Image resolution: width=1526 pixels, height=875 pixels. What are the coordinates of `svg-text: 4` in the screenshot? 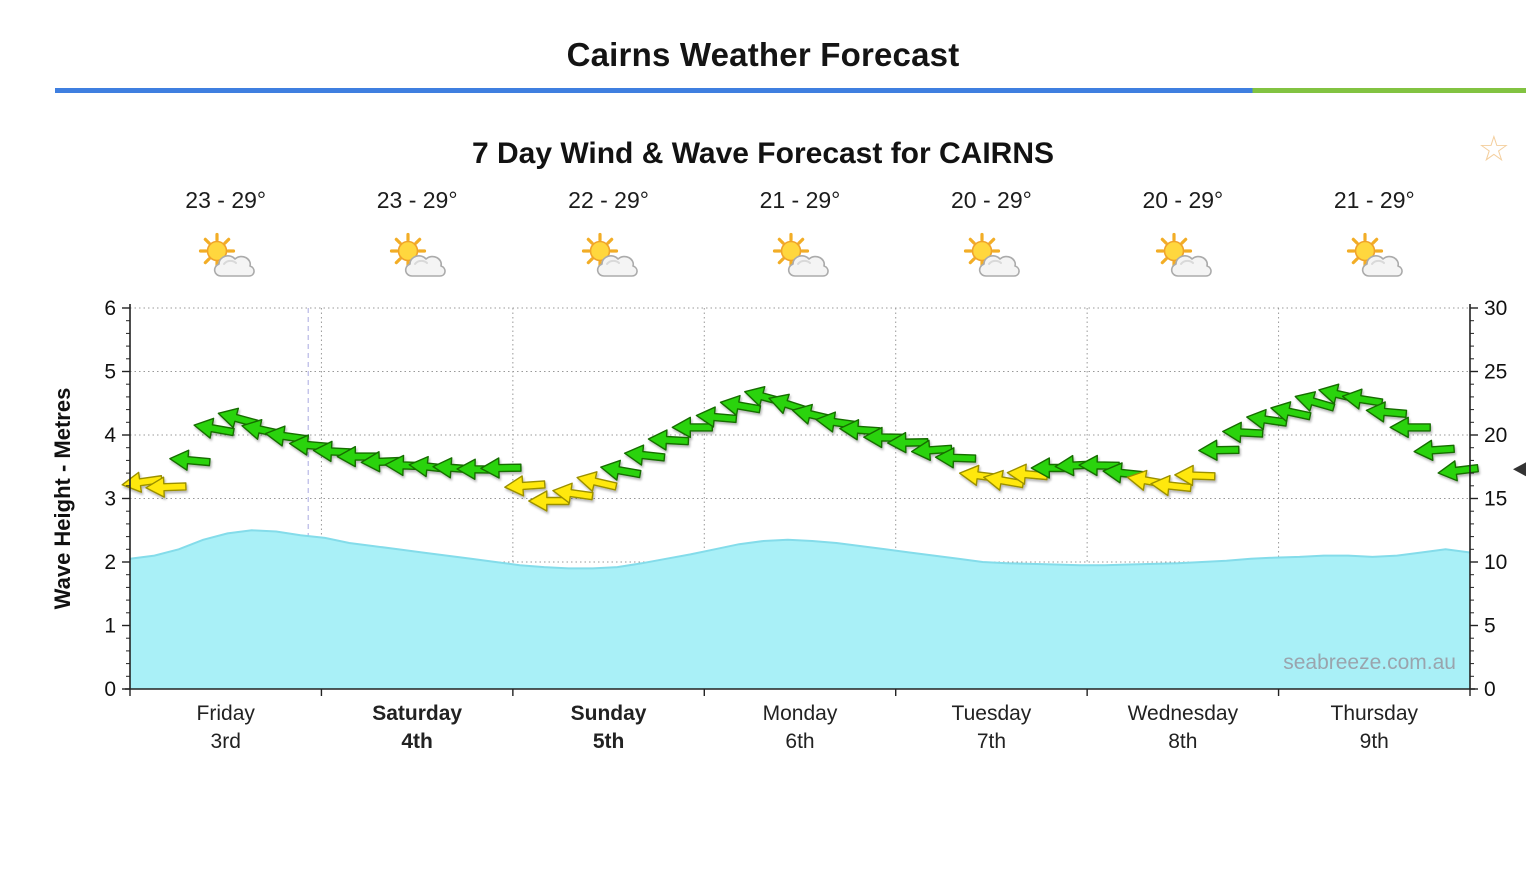 It's located at (110, 435).